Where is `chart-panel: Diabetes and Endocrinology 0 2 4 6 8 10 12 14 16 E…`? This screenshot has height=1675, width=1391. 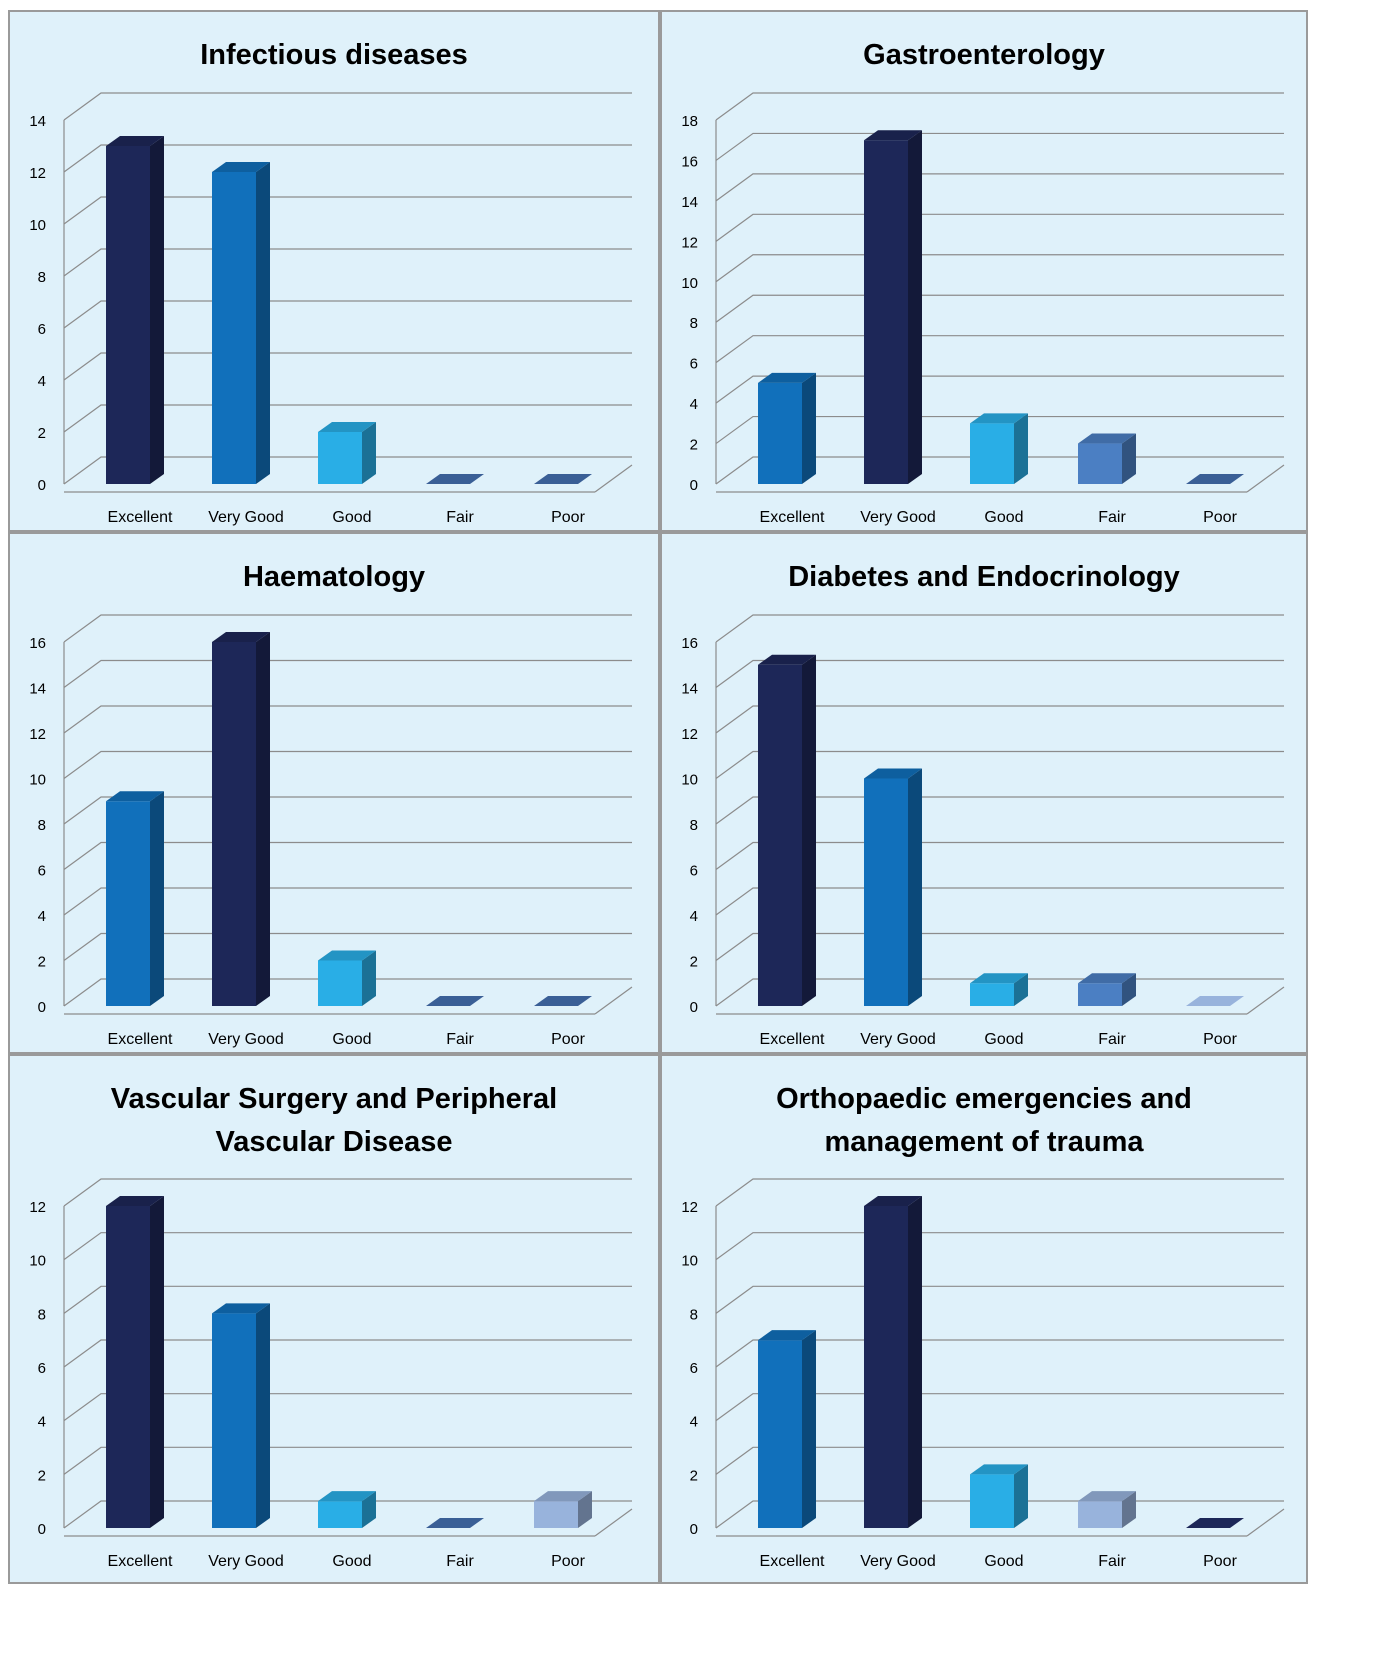 chart-panel: Diabetes and Endocrinology 0 2 4 6 8 10 12 14 16 E… is located at coordinates (984, 793).